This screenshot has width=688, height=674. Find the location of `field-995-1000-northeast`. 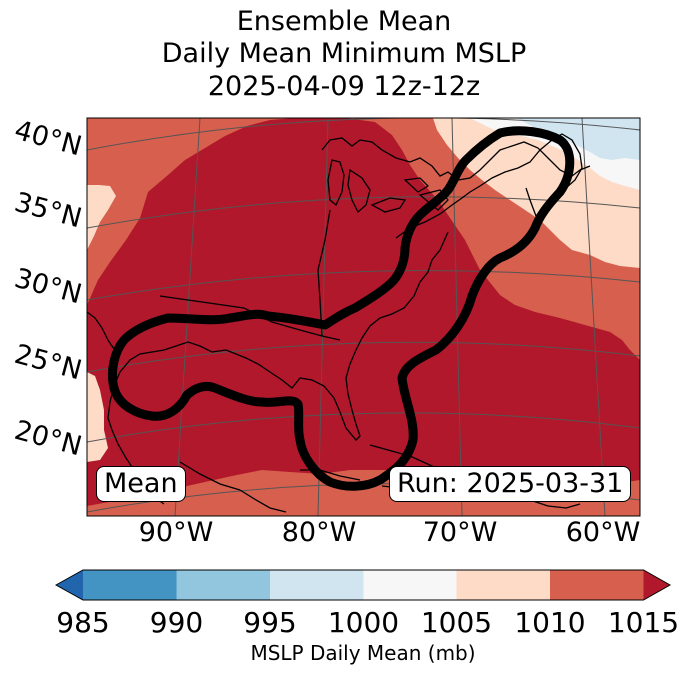

field-995-1000-northeast is located at coordinates (578, 139).